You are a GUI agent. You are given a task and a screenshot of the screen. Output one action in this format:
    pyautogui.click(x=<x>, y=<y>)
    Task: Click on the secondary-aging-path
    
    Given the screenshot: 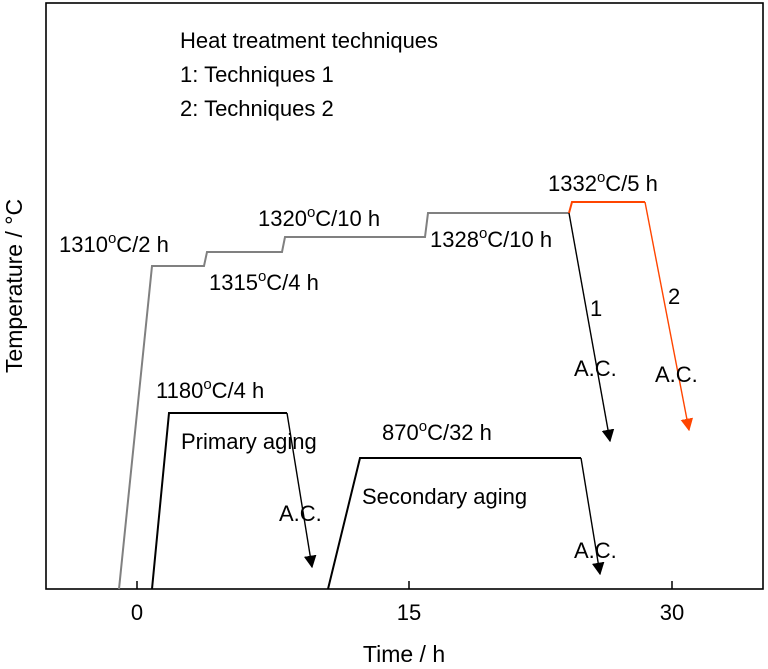 What is the action you would take?
    pyautogui.click(x=454, y=523)
    